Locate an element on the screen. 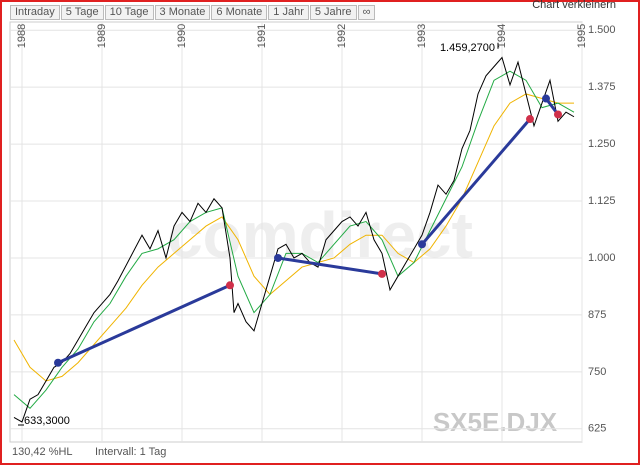  footer-range: 130,42 %HL is located at coordinates (42, 452).